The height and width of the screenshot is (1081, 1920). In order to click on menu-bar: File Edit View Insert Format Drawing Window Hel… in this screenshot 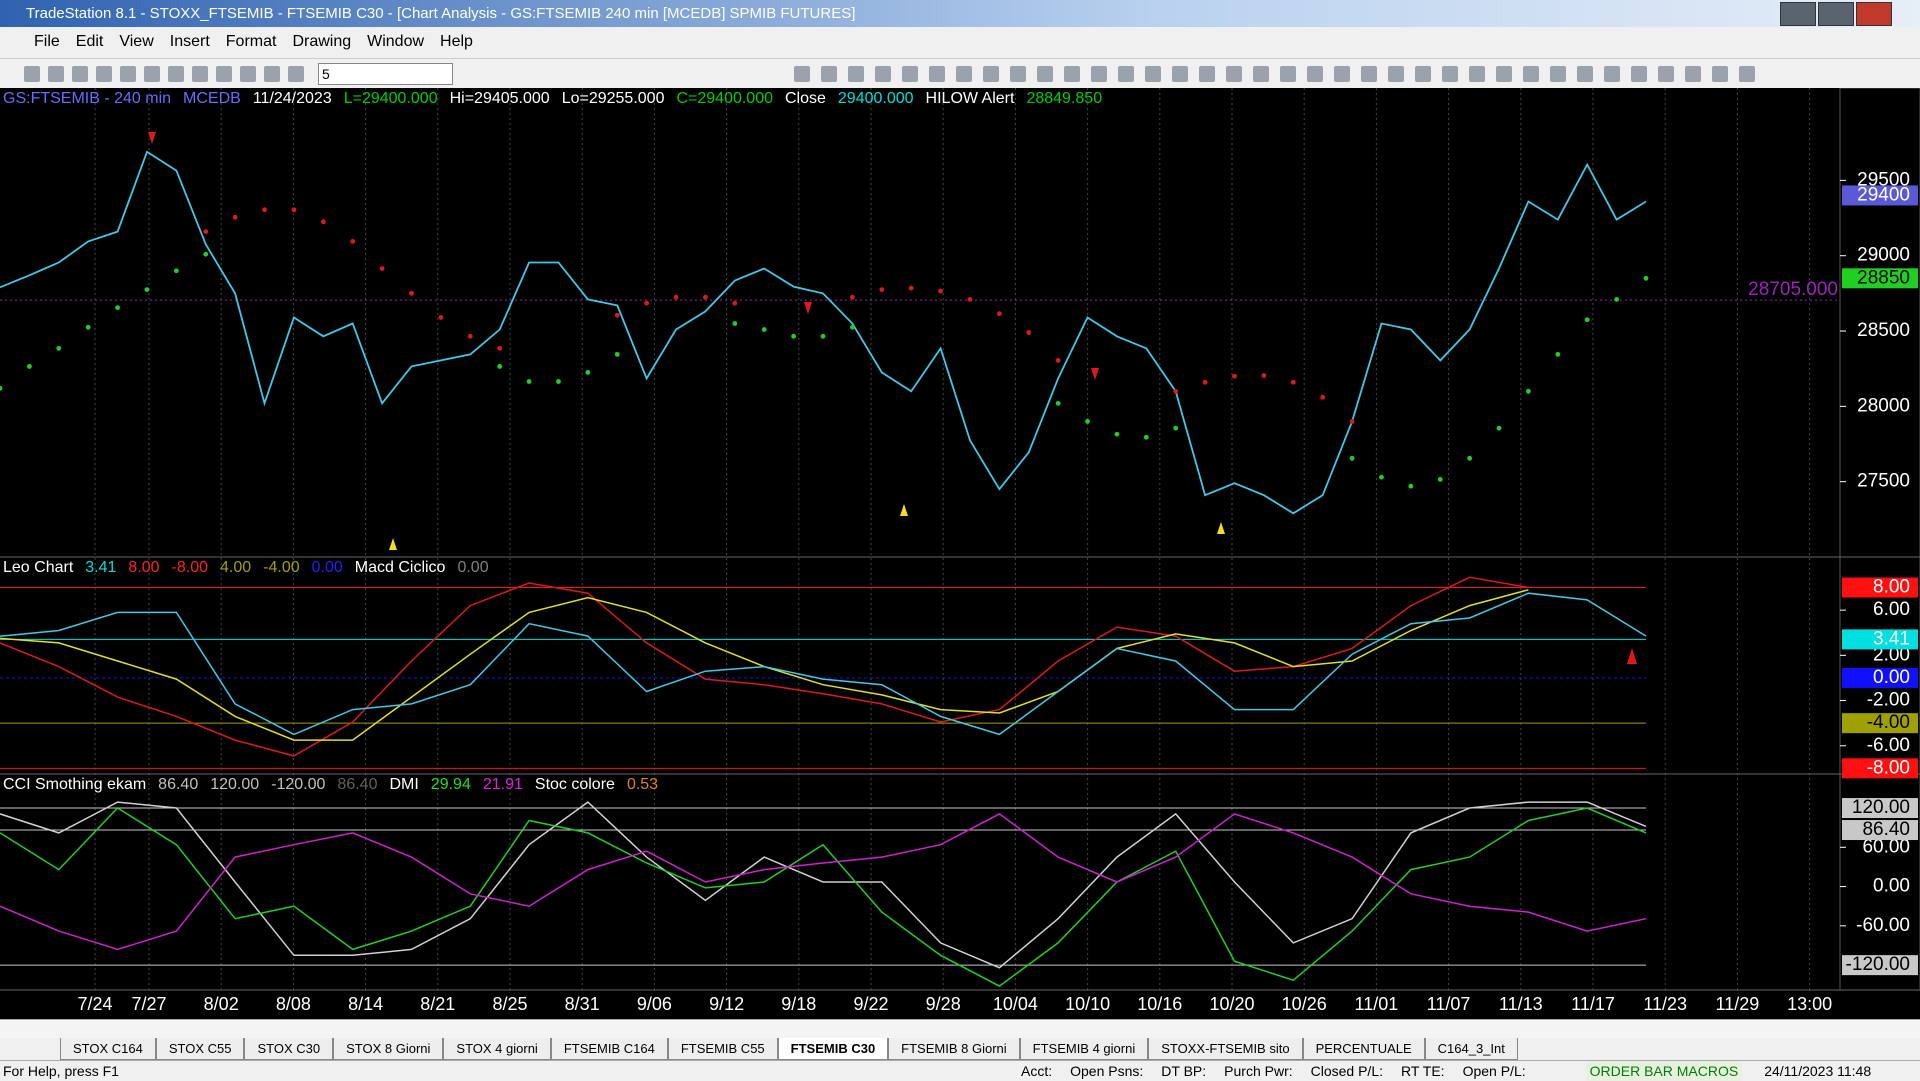, I will do `click(960, 42)`.